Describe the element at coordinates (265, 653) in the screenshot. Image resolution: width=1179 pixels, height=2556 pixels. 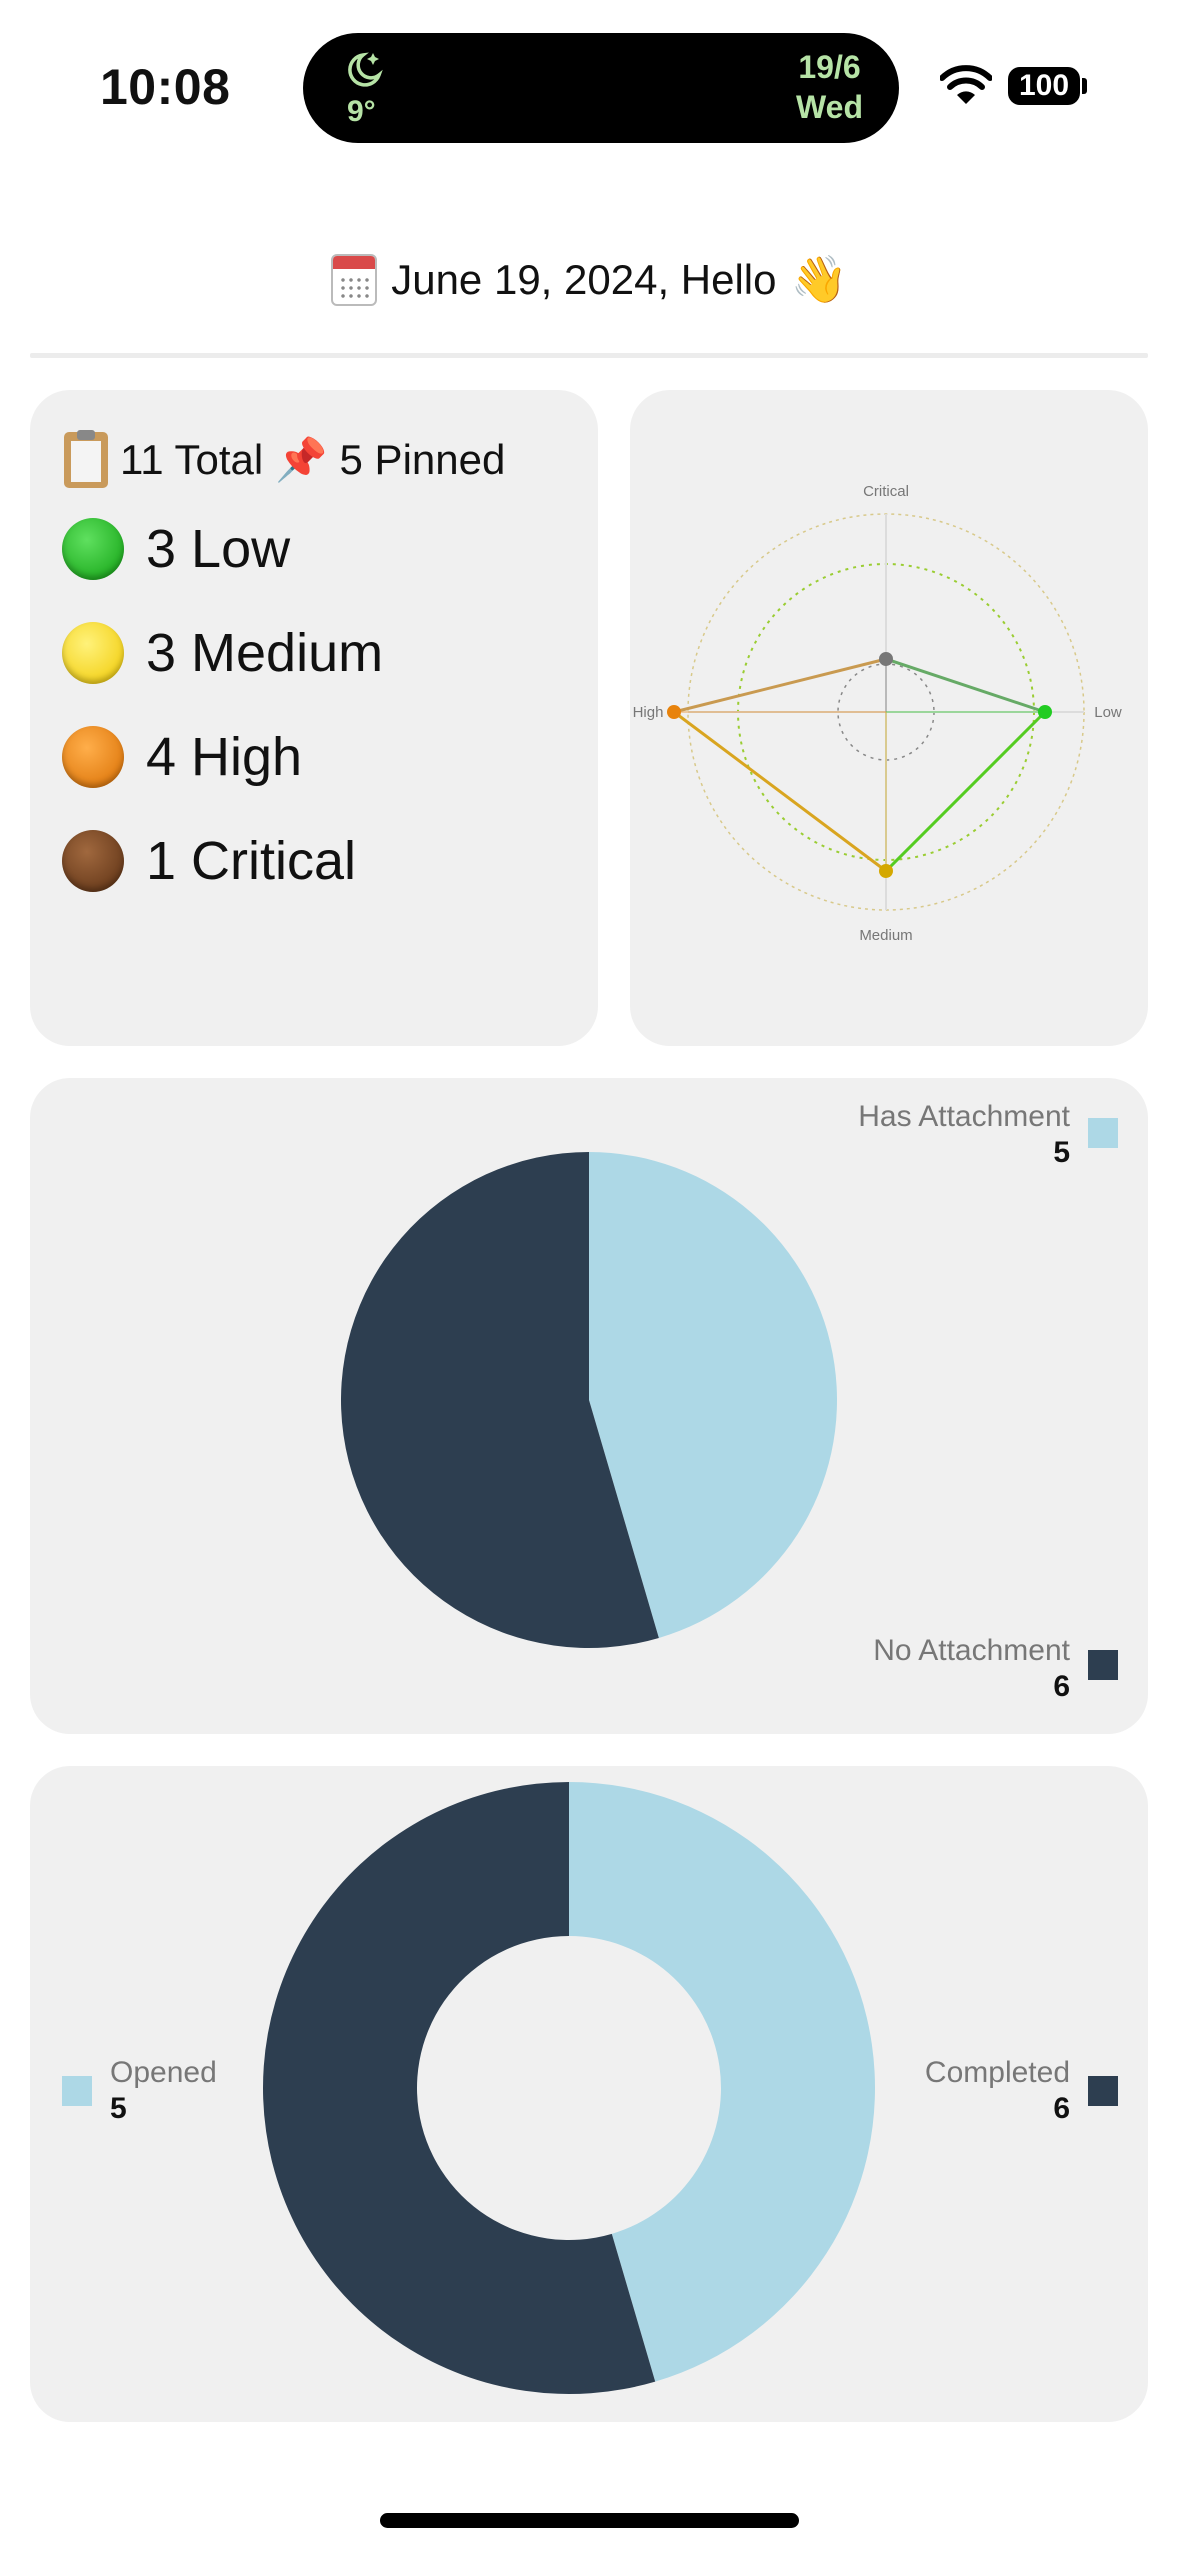
I see `priority-medium-label: 3 Medium` at that location.